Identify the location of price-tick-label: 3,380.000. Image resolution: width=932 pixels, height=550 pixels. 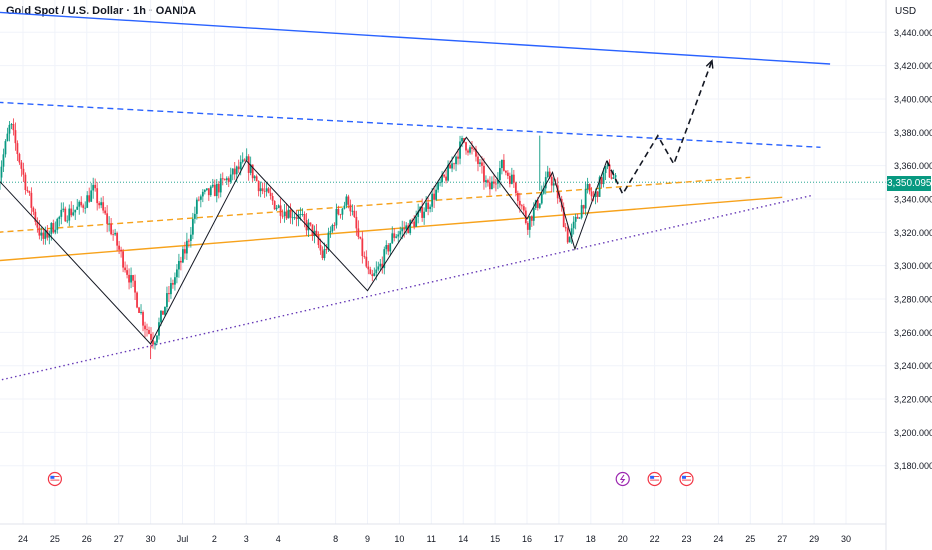
(913, 133).